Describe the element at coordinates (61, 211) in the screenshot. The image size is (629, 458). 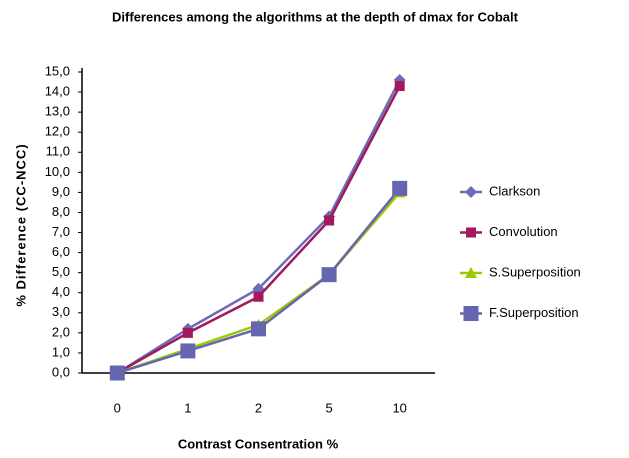
I see `y-tick-label: 8,0` at that location.